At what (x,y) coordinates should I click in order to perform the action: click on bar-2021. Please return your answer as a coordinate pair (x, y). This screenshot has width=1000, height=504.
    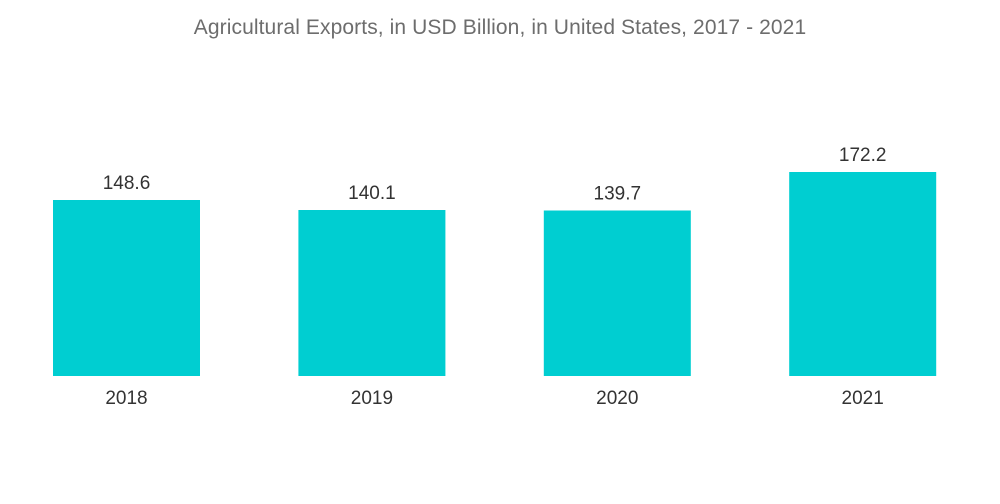
    Looking at the image, I should click on (863, 274).